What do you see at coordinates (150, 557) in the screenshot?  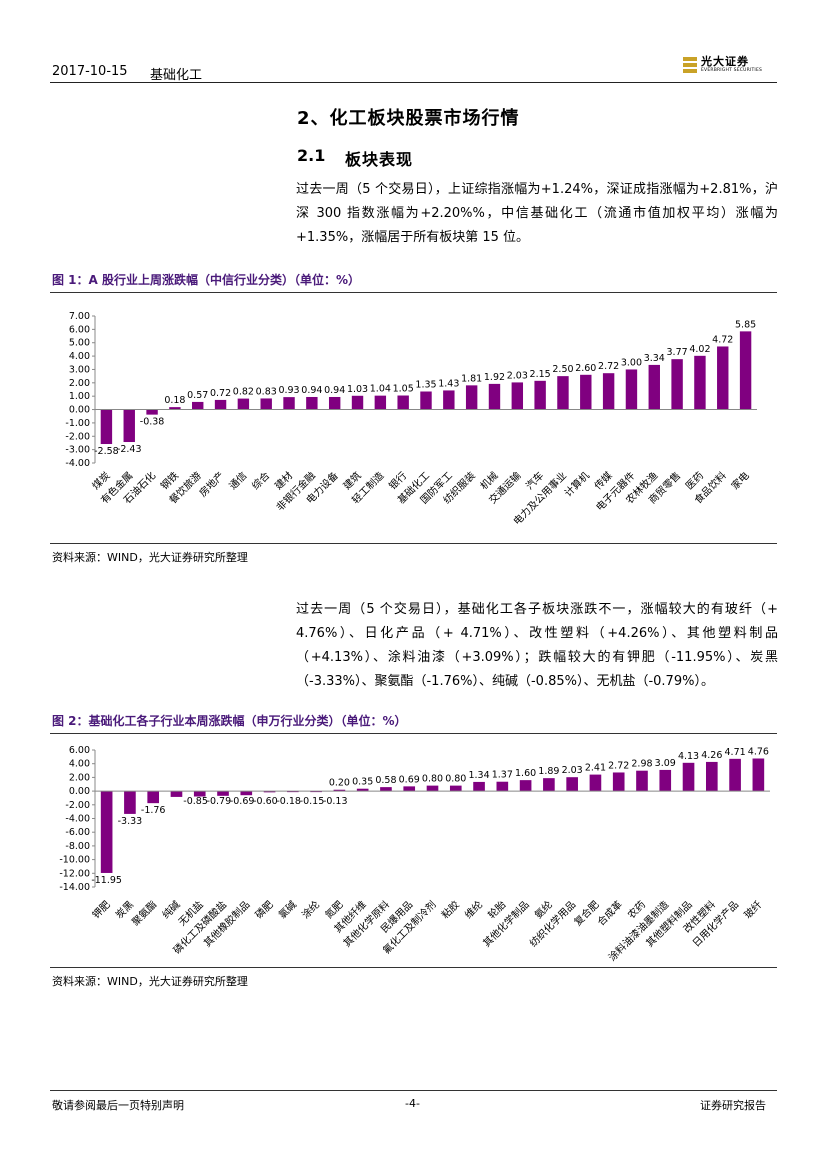 I see `figure1-source: 资料来源：WIND，光大证券研究所整理` at bounding box center [150, 557].